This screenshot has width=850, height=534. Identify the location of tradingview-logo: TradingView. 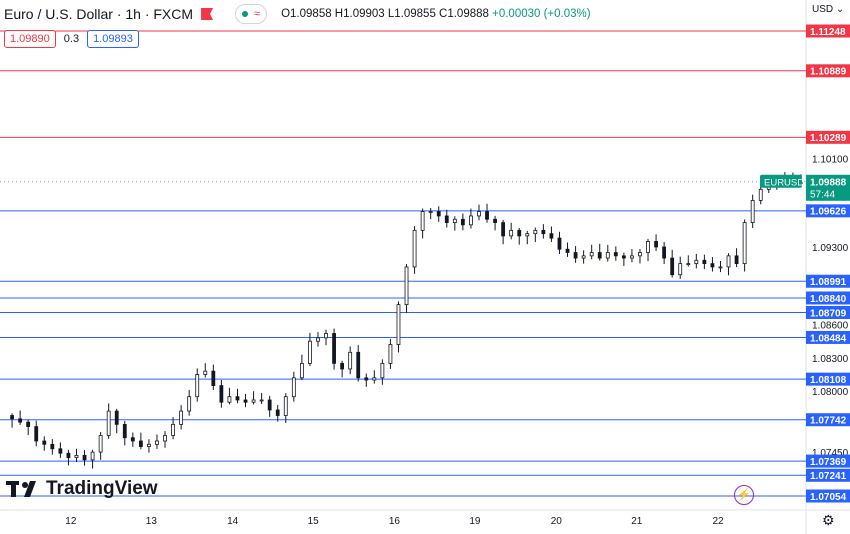
(82, 489).